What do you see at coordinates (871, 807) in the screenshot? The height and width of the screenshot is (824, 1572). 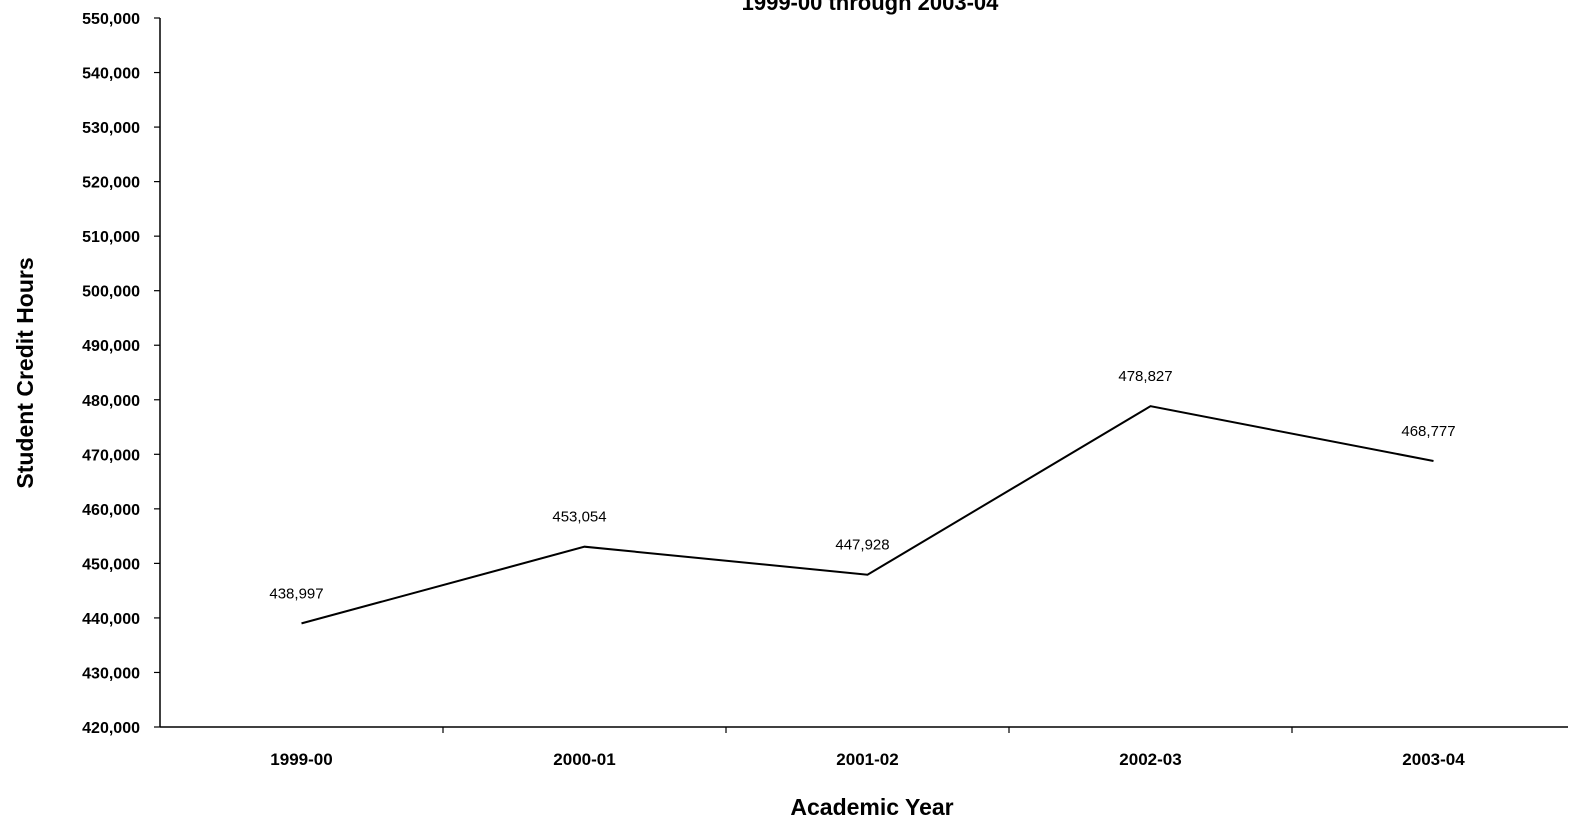 I see `x-axis-label: Academic Year` at bounding box center [871, 807].